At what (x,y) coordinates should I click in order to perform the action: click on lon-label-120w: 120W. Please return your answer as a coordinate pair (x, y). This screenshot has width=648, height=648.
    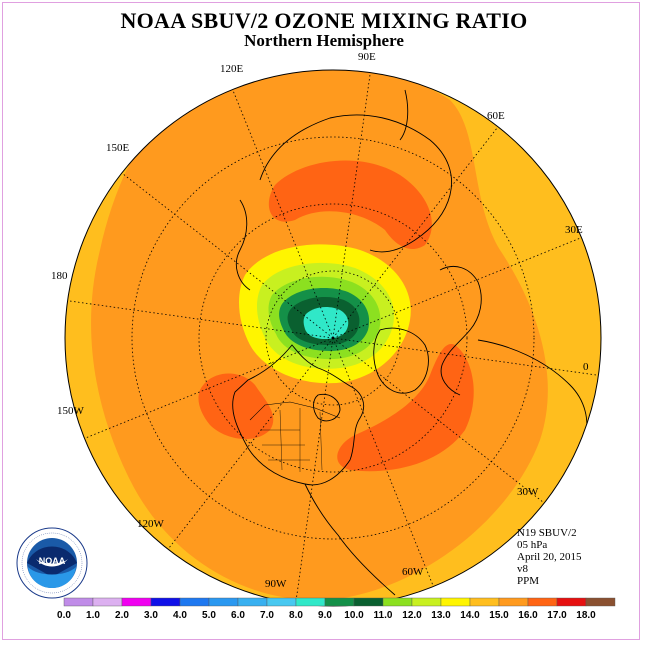
    Looking at the image, I should click on (150, 524).